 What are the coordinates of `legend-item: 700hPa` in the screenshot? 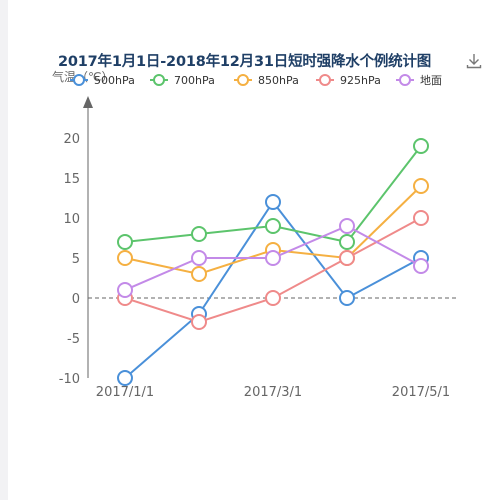 It's located at (182, 80).